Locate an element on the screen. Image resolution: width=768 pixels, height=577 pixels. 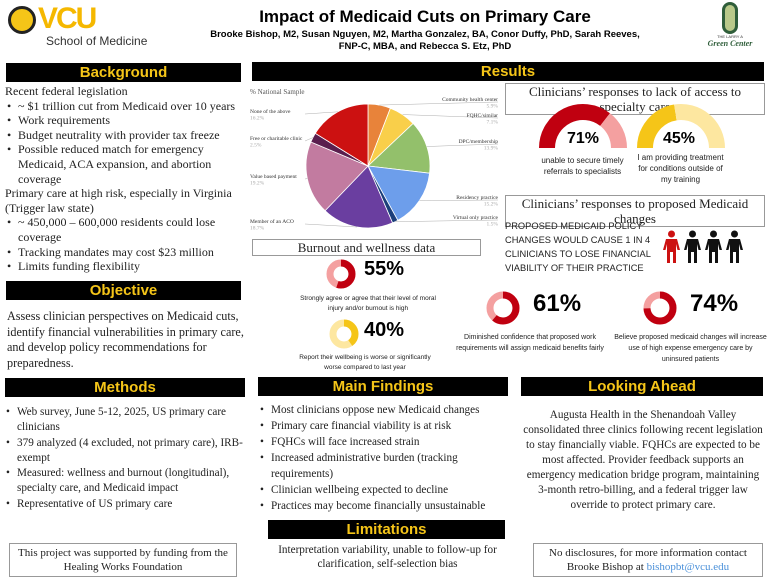
burnout-header: Burnout and wellness data is located at coordinates (366, 247).